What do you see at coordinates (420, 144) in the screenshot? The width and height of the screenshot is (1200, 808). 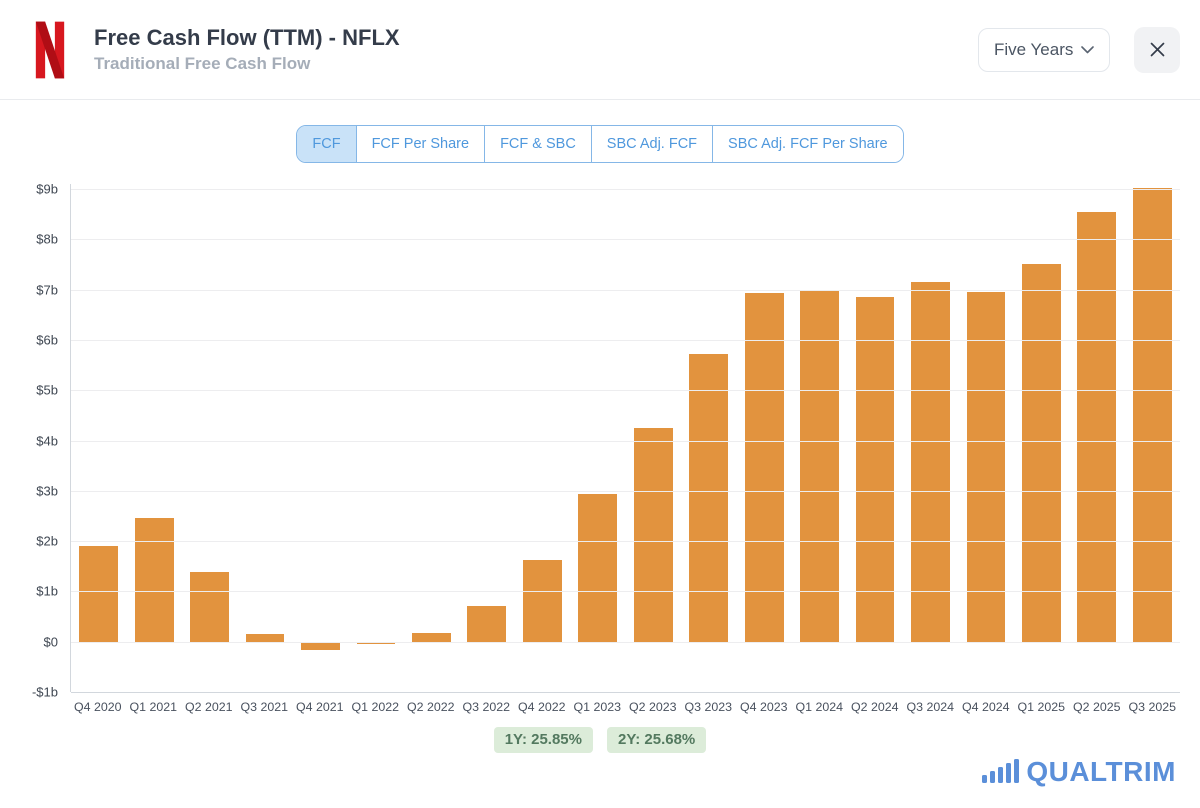 I see `tab-fcf-per-share: FCF Per Share` at bounding box center [420, 144].